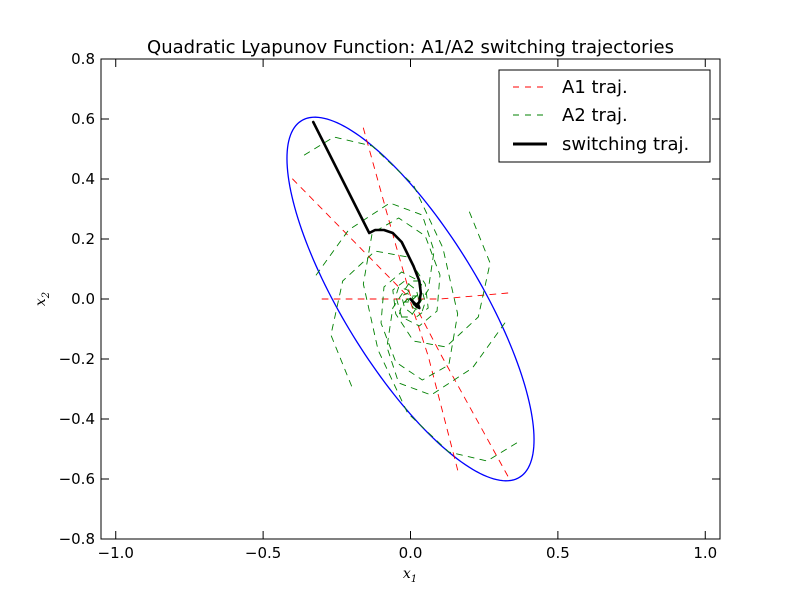 The image size is (800, 600). I want to click on x-axis-label: x1, so click(410, 575).